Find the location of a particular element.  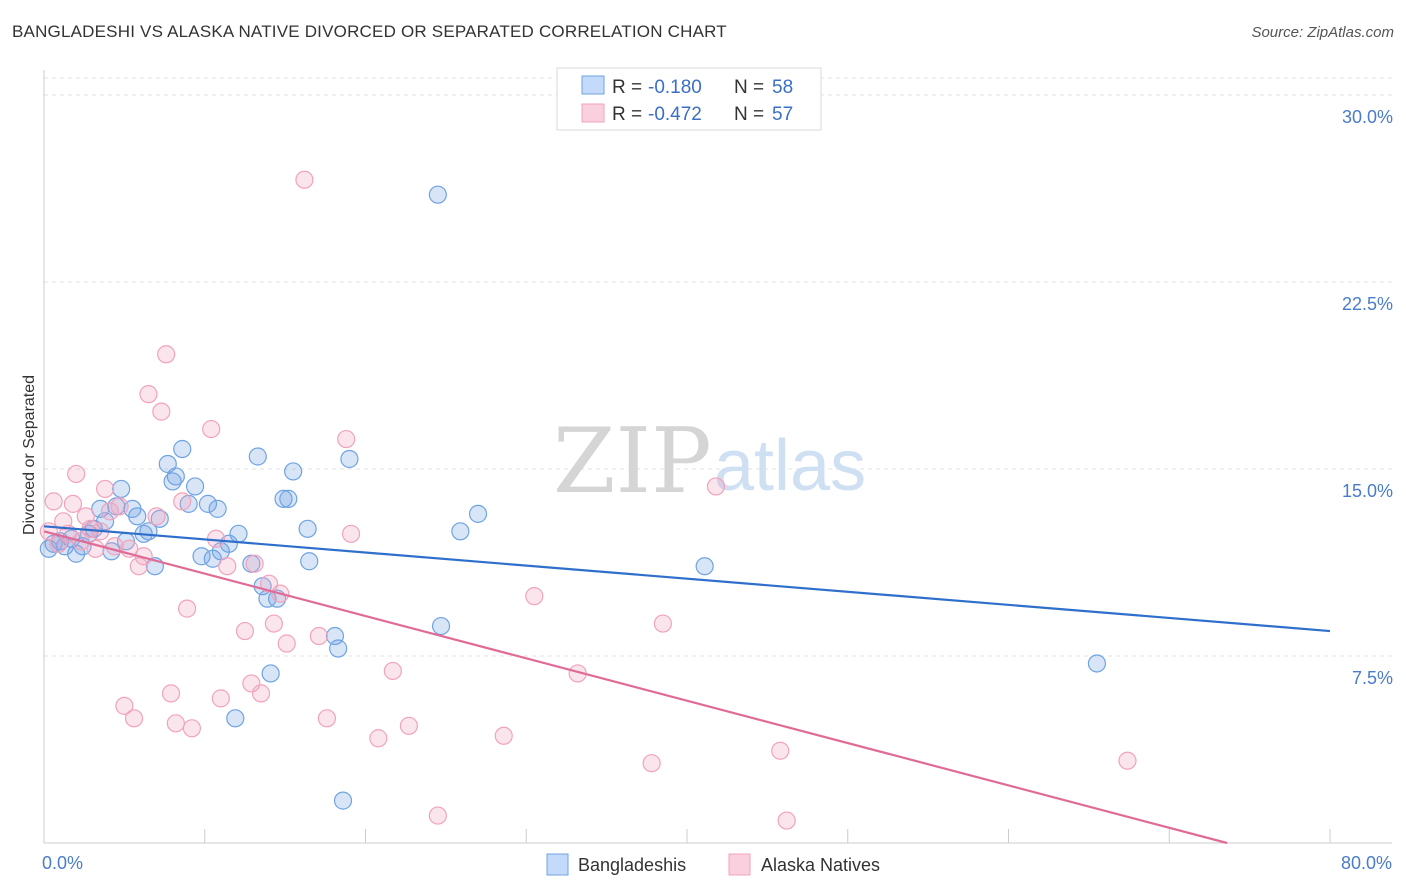

watermark: ZIP atlas is located at coordinates (709, 461).